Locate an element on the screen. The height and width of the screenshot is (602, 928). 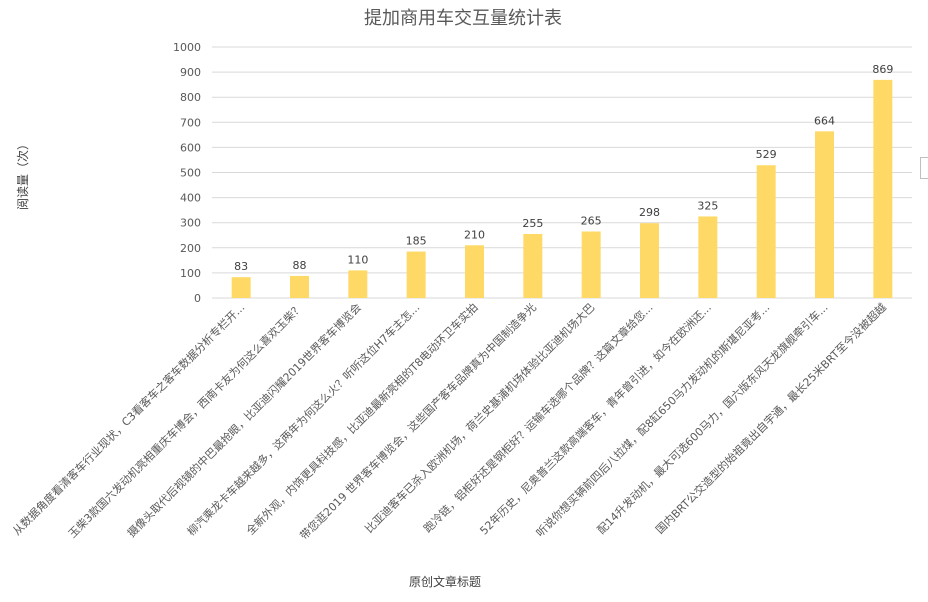
data-label: 325 is located at coordinates (707, 205).